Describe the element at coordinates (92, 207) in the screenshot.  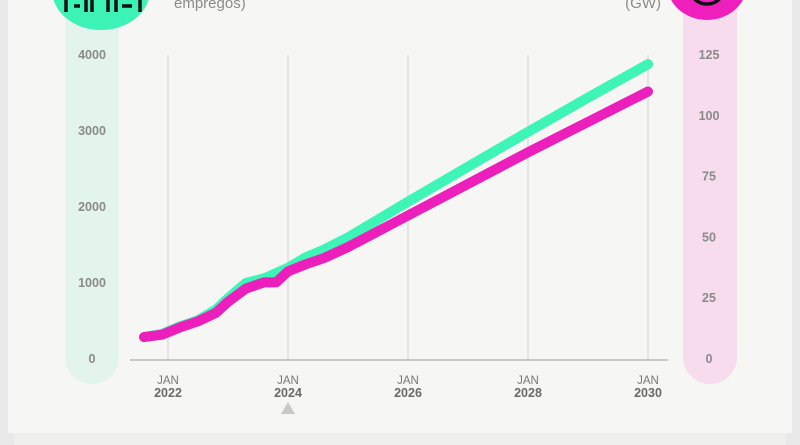
I see `left-y-tick-label: 2000` at that location.